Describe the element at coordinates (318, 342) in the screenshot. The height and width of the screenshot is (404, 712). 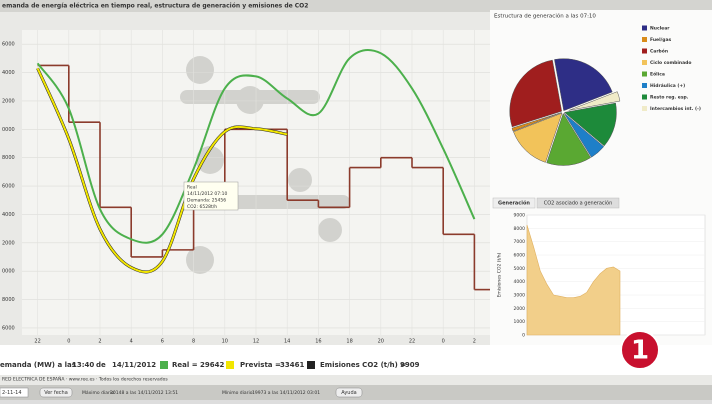
I see `x-tick-label: 16` at that location.